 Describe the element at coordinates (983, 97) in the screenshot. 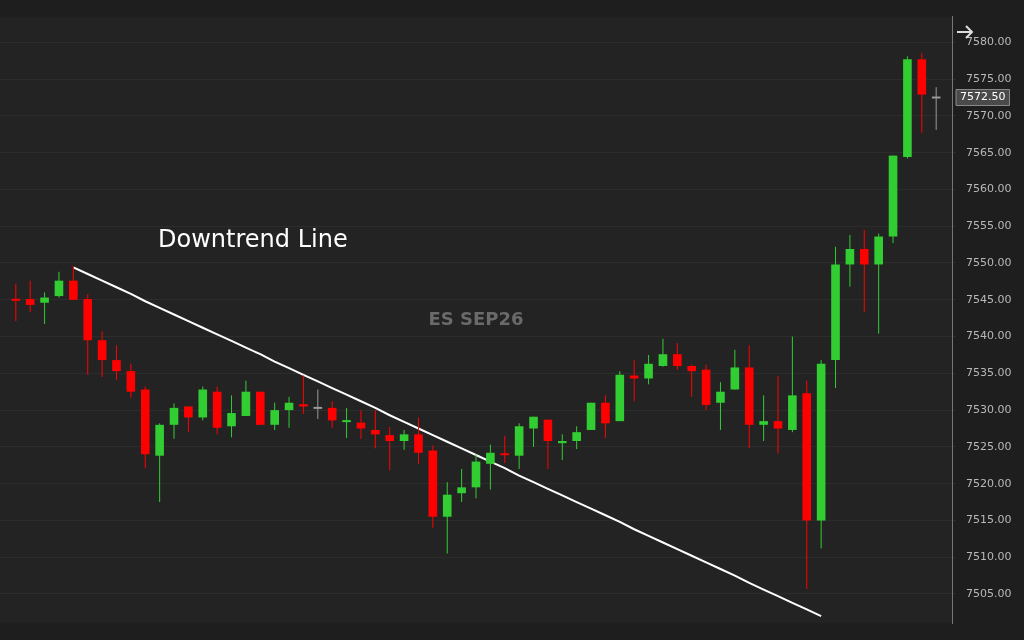

I see `text: 7572.50` at that location.